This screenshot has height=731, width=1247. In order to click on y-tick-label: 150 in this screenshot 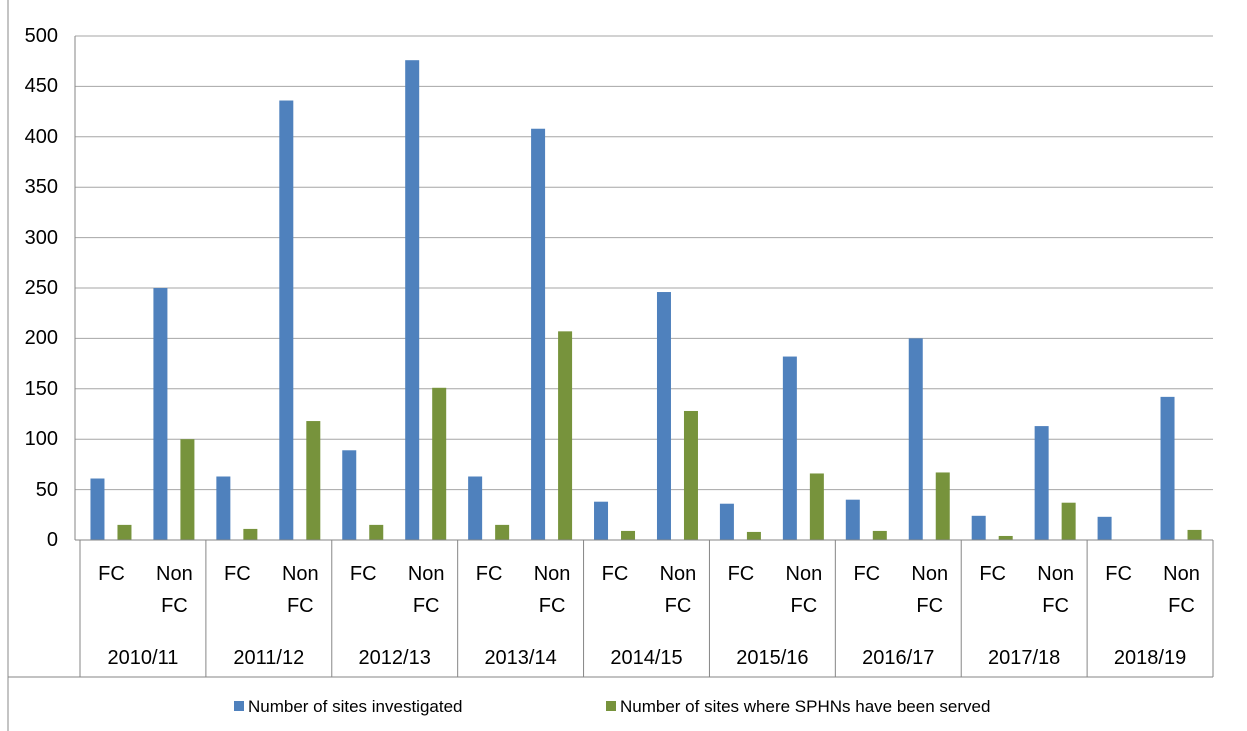, I will do `click(41, 388)`.